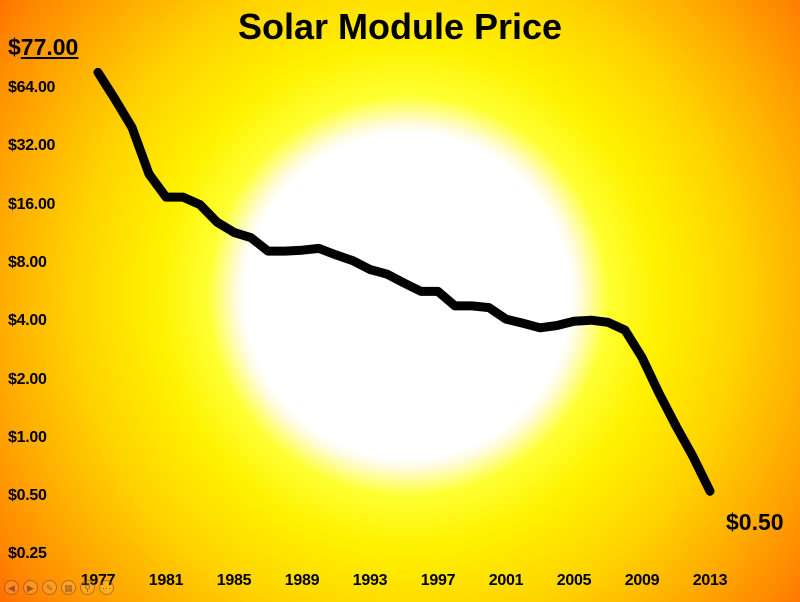  What do you see at coordinates (400, 26) in the screenshot?
I see `chart-title: Solar Module Price` at bounding box center [400, 26].